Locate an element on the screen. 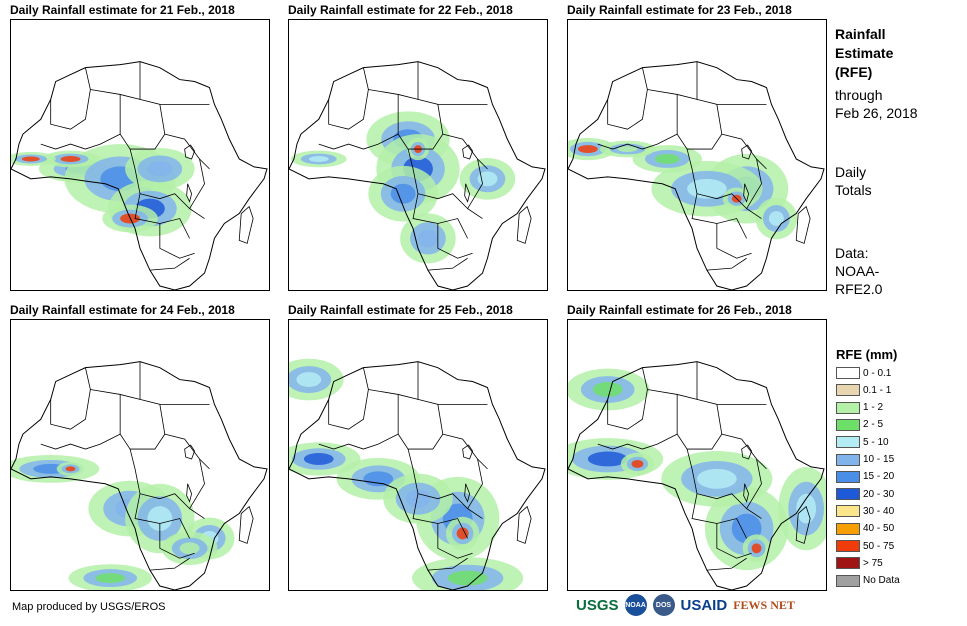 This screenshot has height=626, width=967. logo-strip: USGS NOAA DOS USAID FEWS NET is located at coordinates (685, 605).